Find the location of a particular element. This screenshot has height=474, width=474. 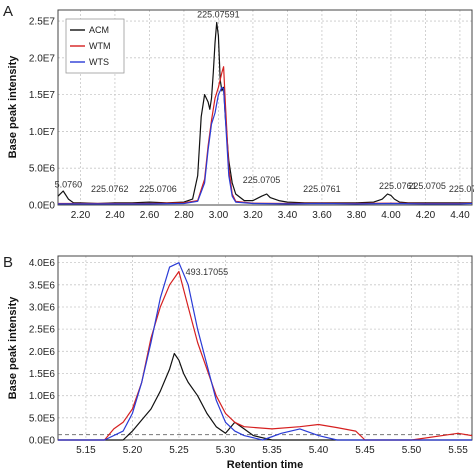

y-tick-label: 1.5E7 is located at coordinates (42, 95).